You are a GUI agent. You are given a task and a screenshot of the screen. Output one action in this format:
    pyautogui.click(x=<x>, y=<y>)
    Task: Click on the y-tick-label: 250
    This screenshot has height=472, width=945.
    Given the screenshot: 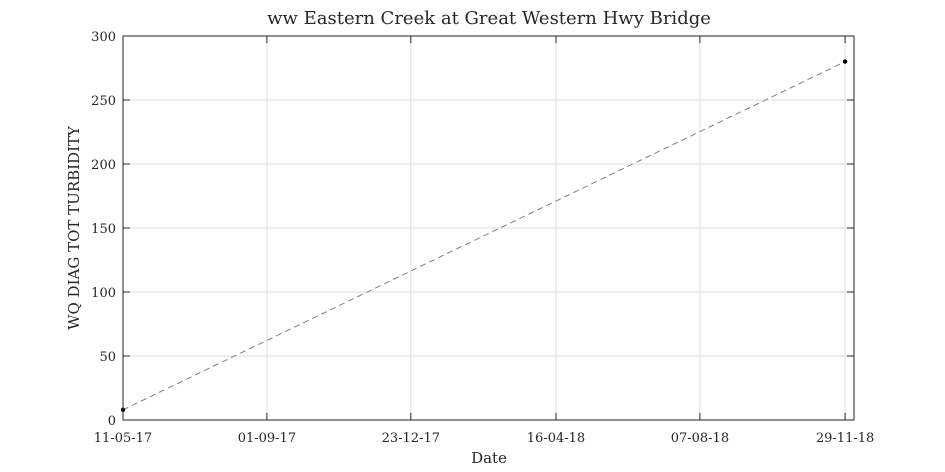 What is the action you would take?
    pyautogui.click(x=103, y=101)
    